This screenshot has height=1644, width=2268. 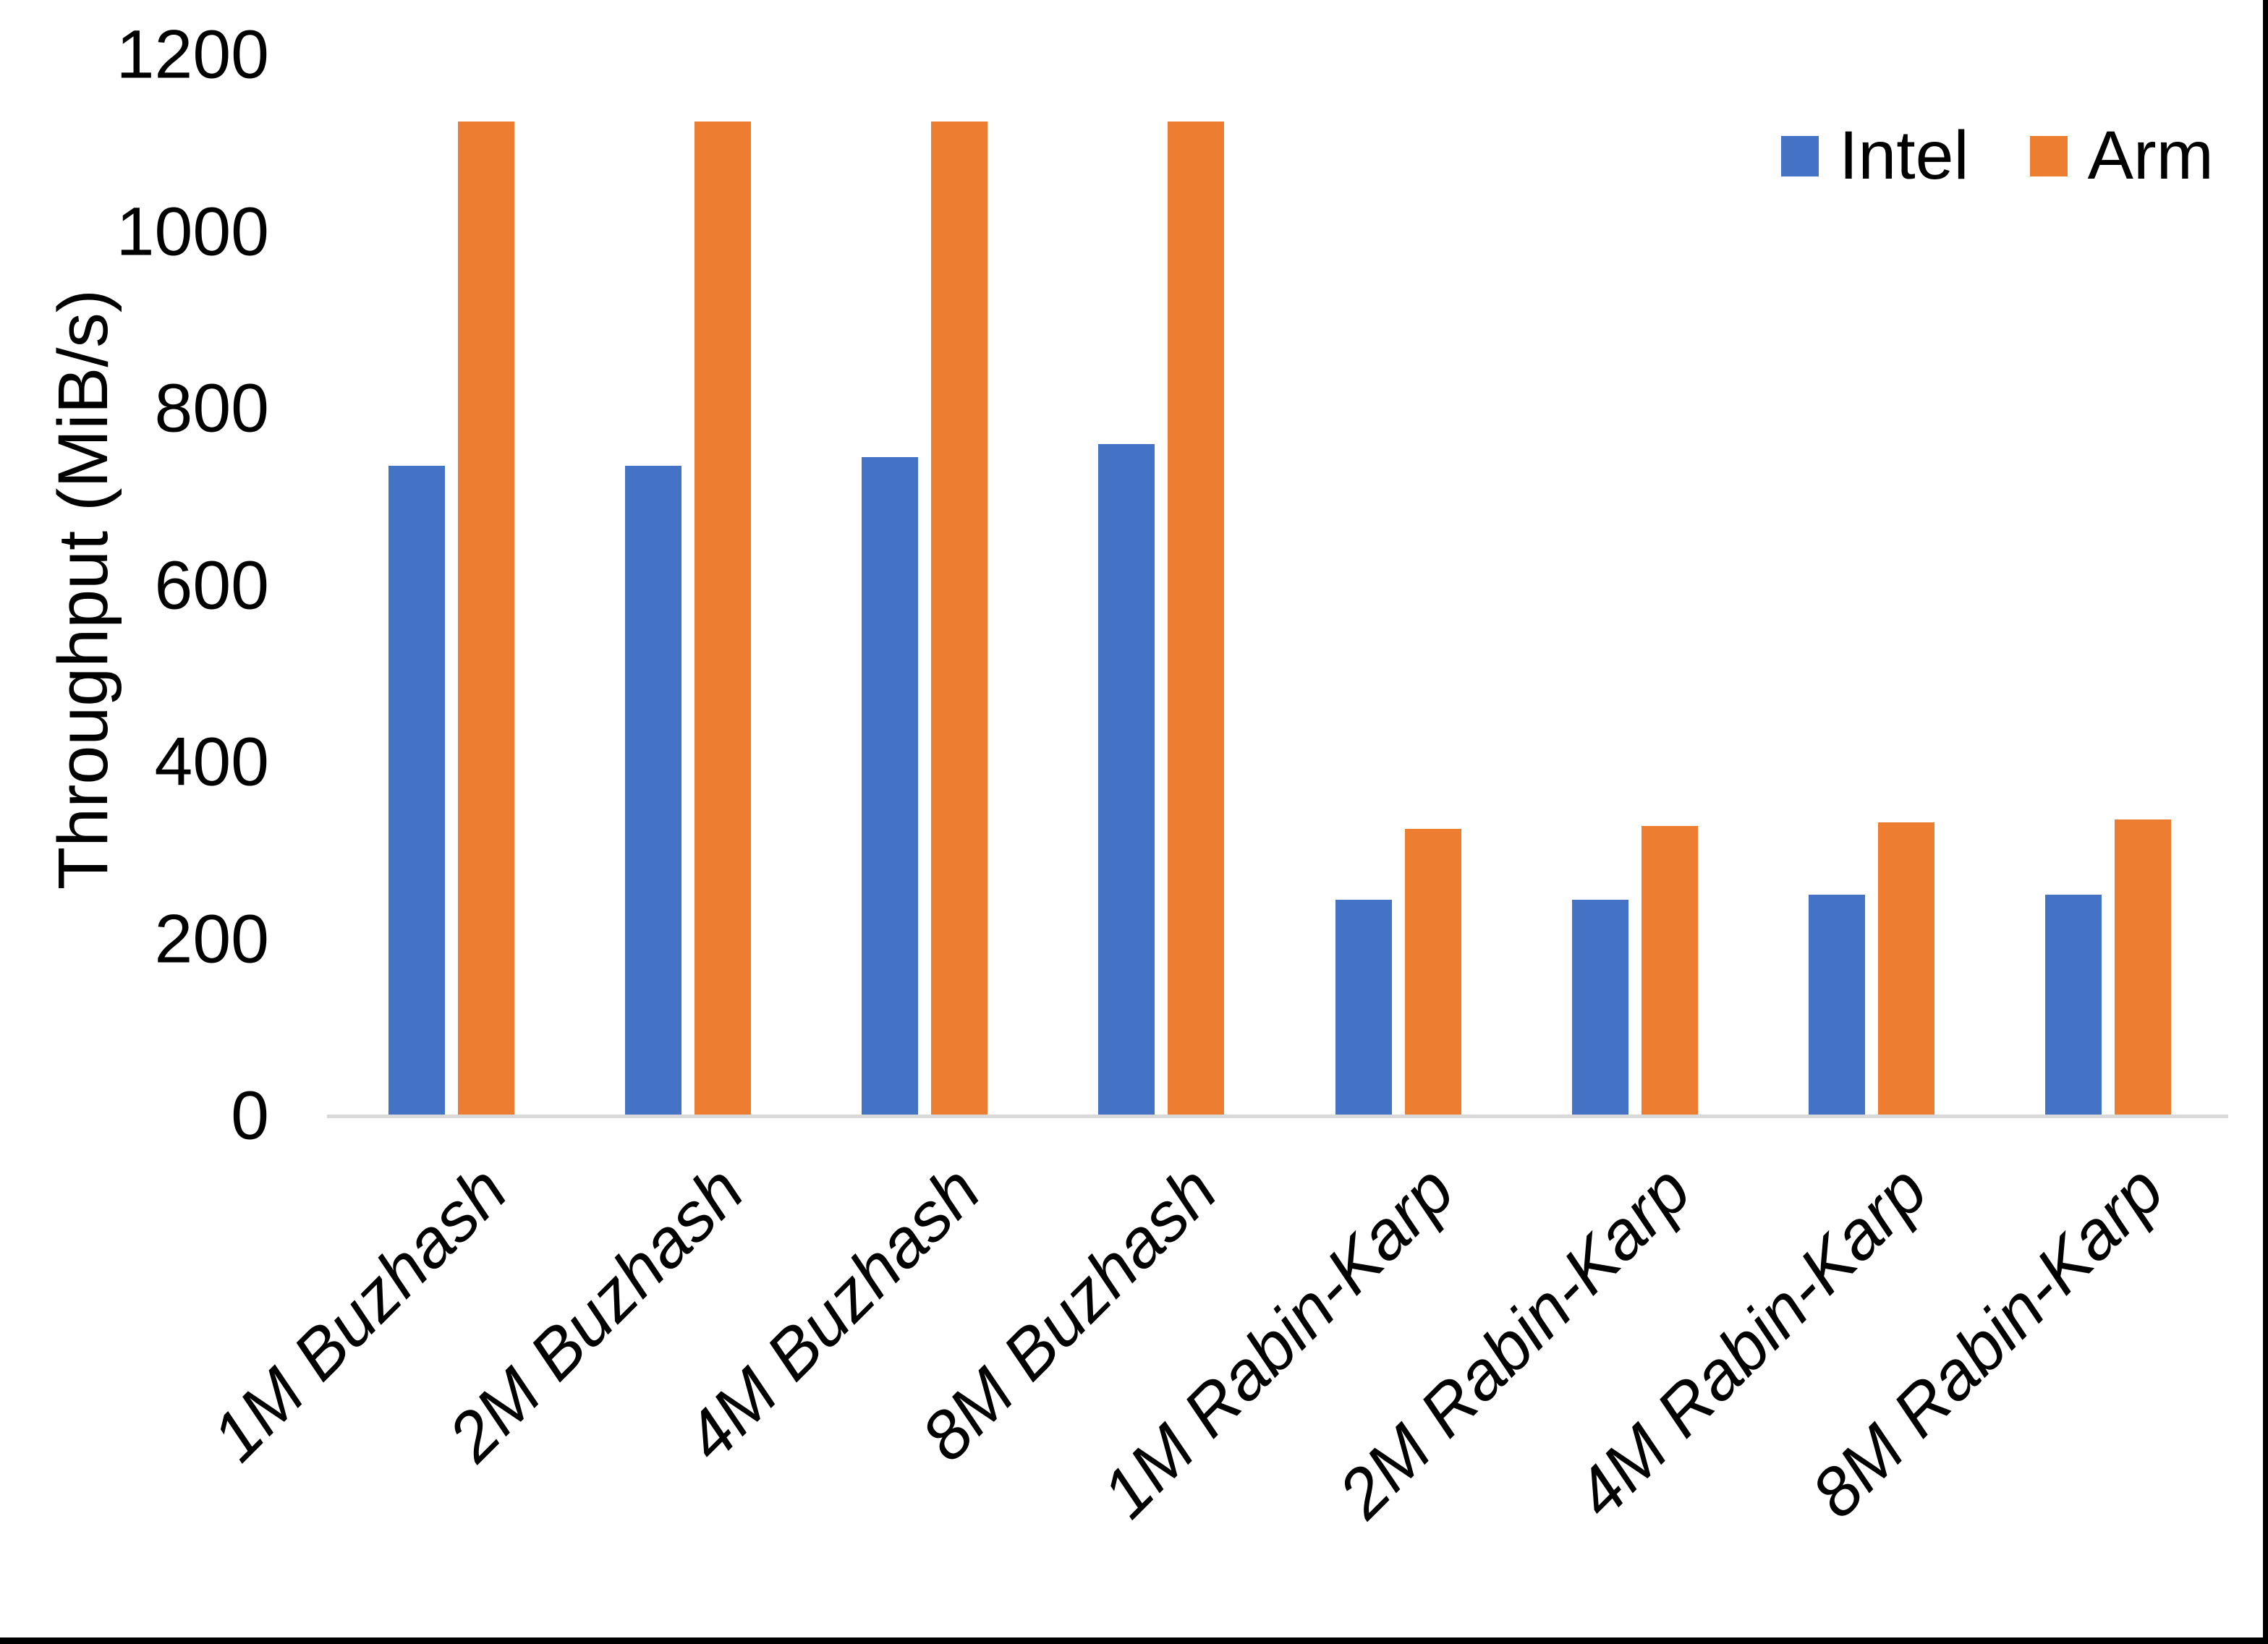 I want to click on intel-bar-2m-buzhash, so click(x=652, y=791).